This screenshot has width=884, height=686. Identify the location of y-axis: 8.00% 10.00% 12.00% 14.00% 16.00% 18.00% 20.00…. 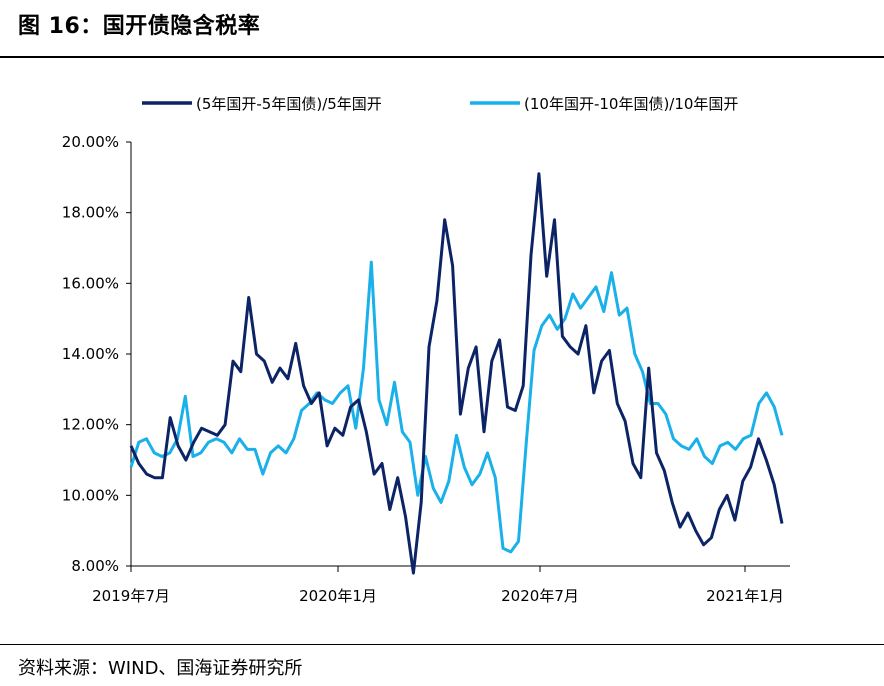
(97, 354).